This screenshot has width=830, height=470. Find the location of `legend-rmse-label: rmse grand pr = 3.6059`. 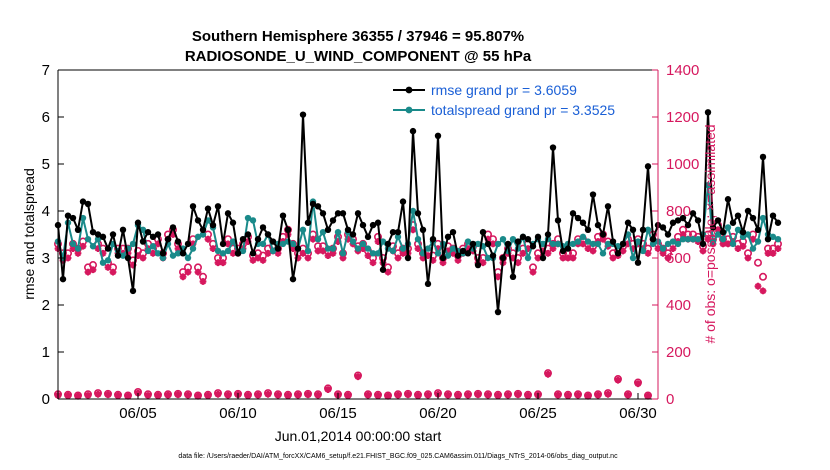

legend-rmse-label: rmse grand pr = 3.6059 is located at coordinates (504, 90).